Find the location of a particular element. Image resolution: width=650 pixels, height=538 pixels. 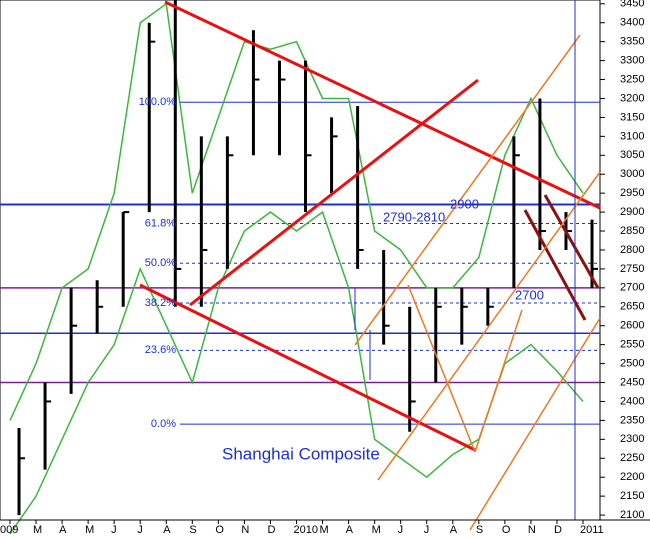

fib-label: 23.6% is located at coordinates (160, 350).